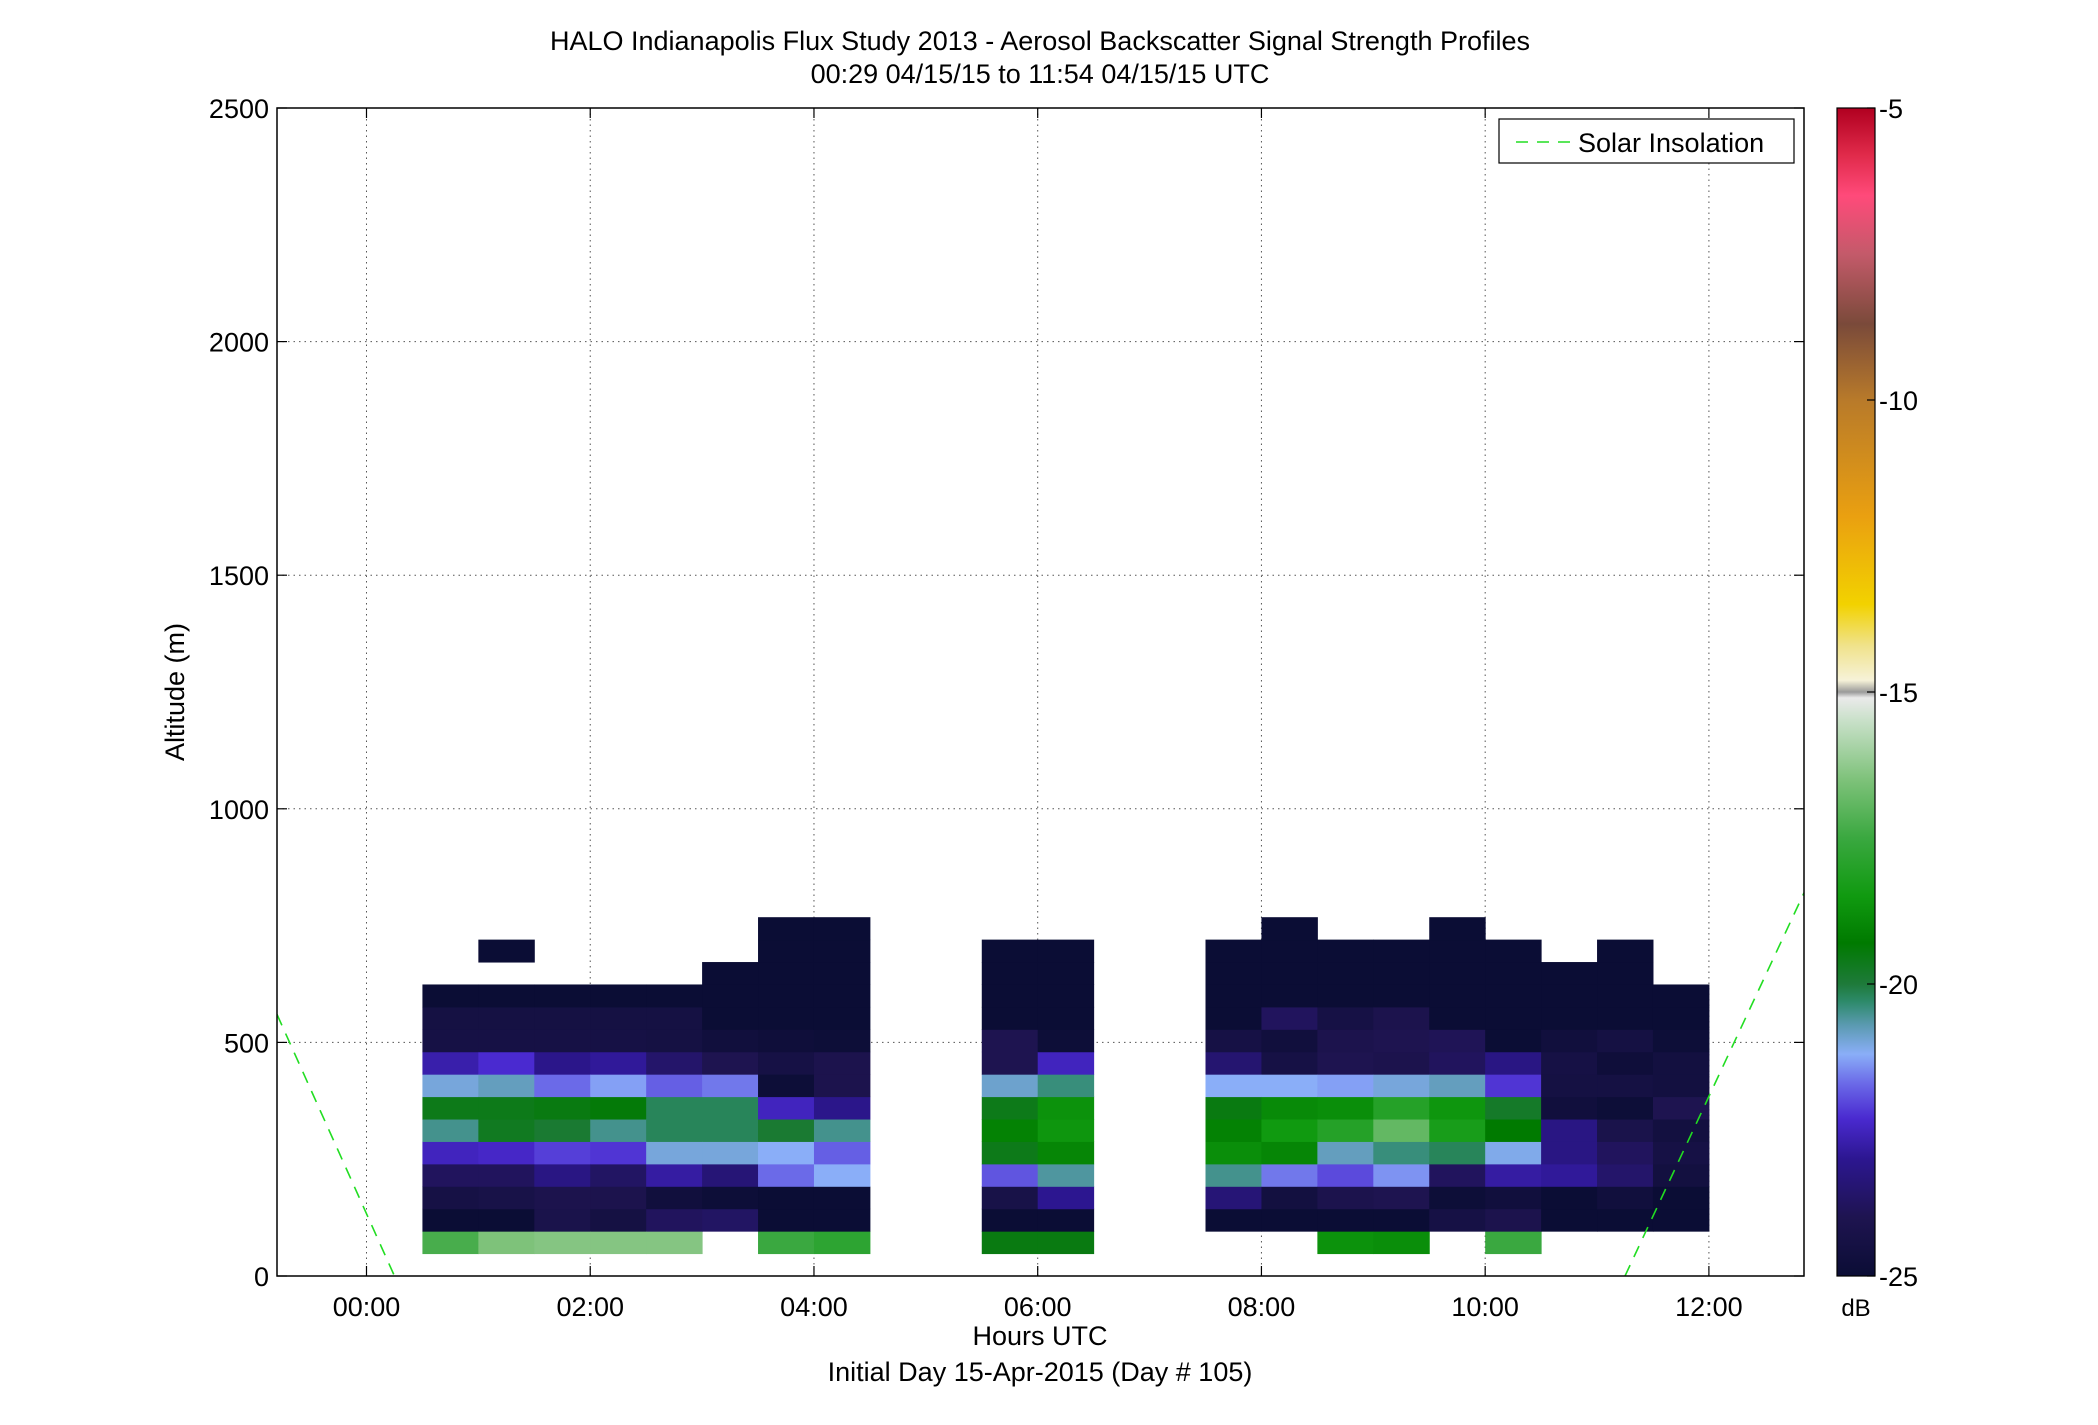 The height and width of the screenshot is (1425, 2098). What do you see at coordinates (1855, 1308) in the screenshot?
I see `colorbar-unit: dB` at bounding box center [1855, 1308].